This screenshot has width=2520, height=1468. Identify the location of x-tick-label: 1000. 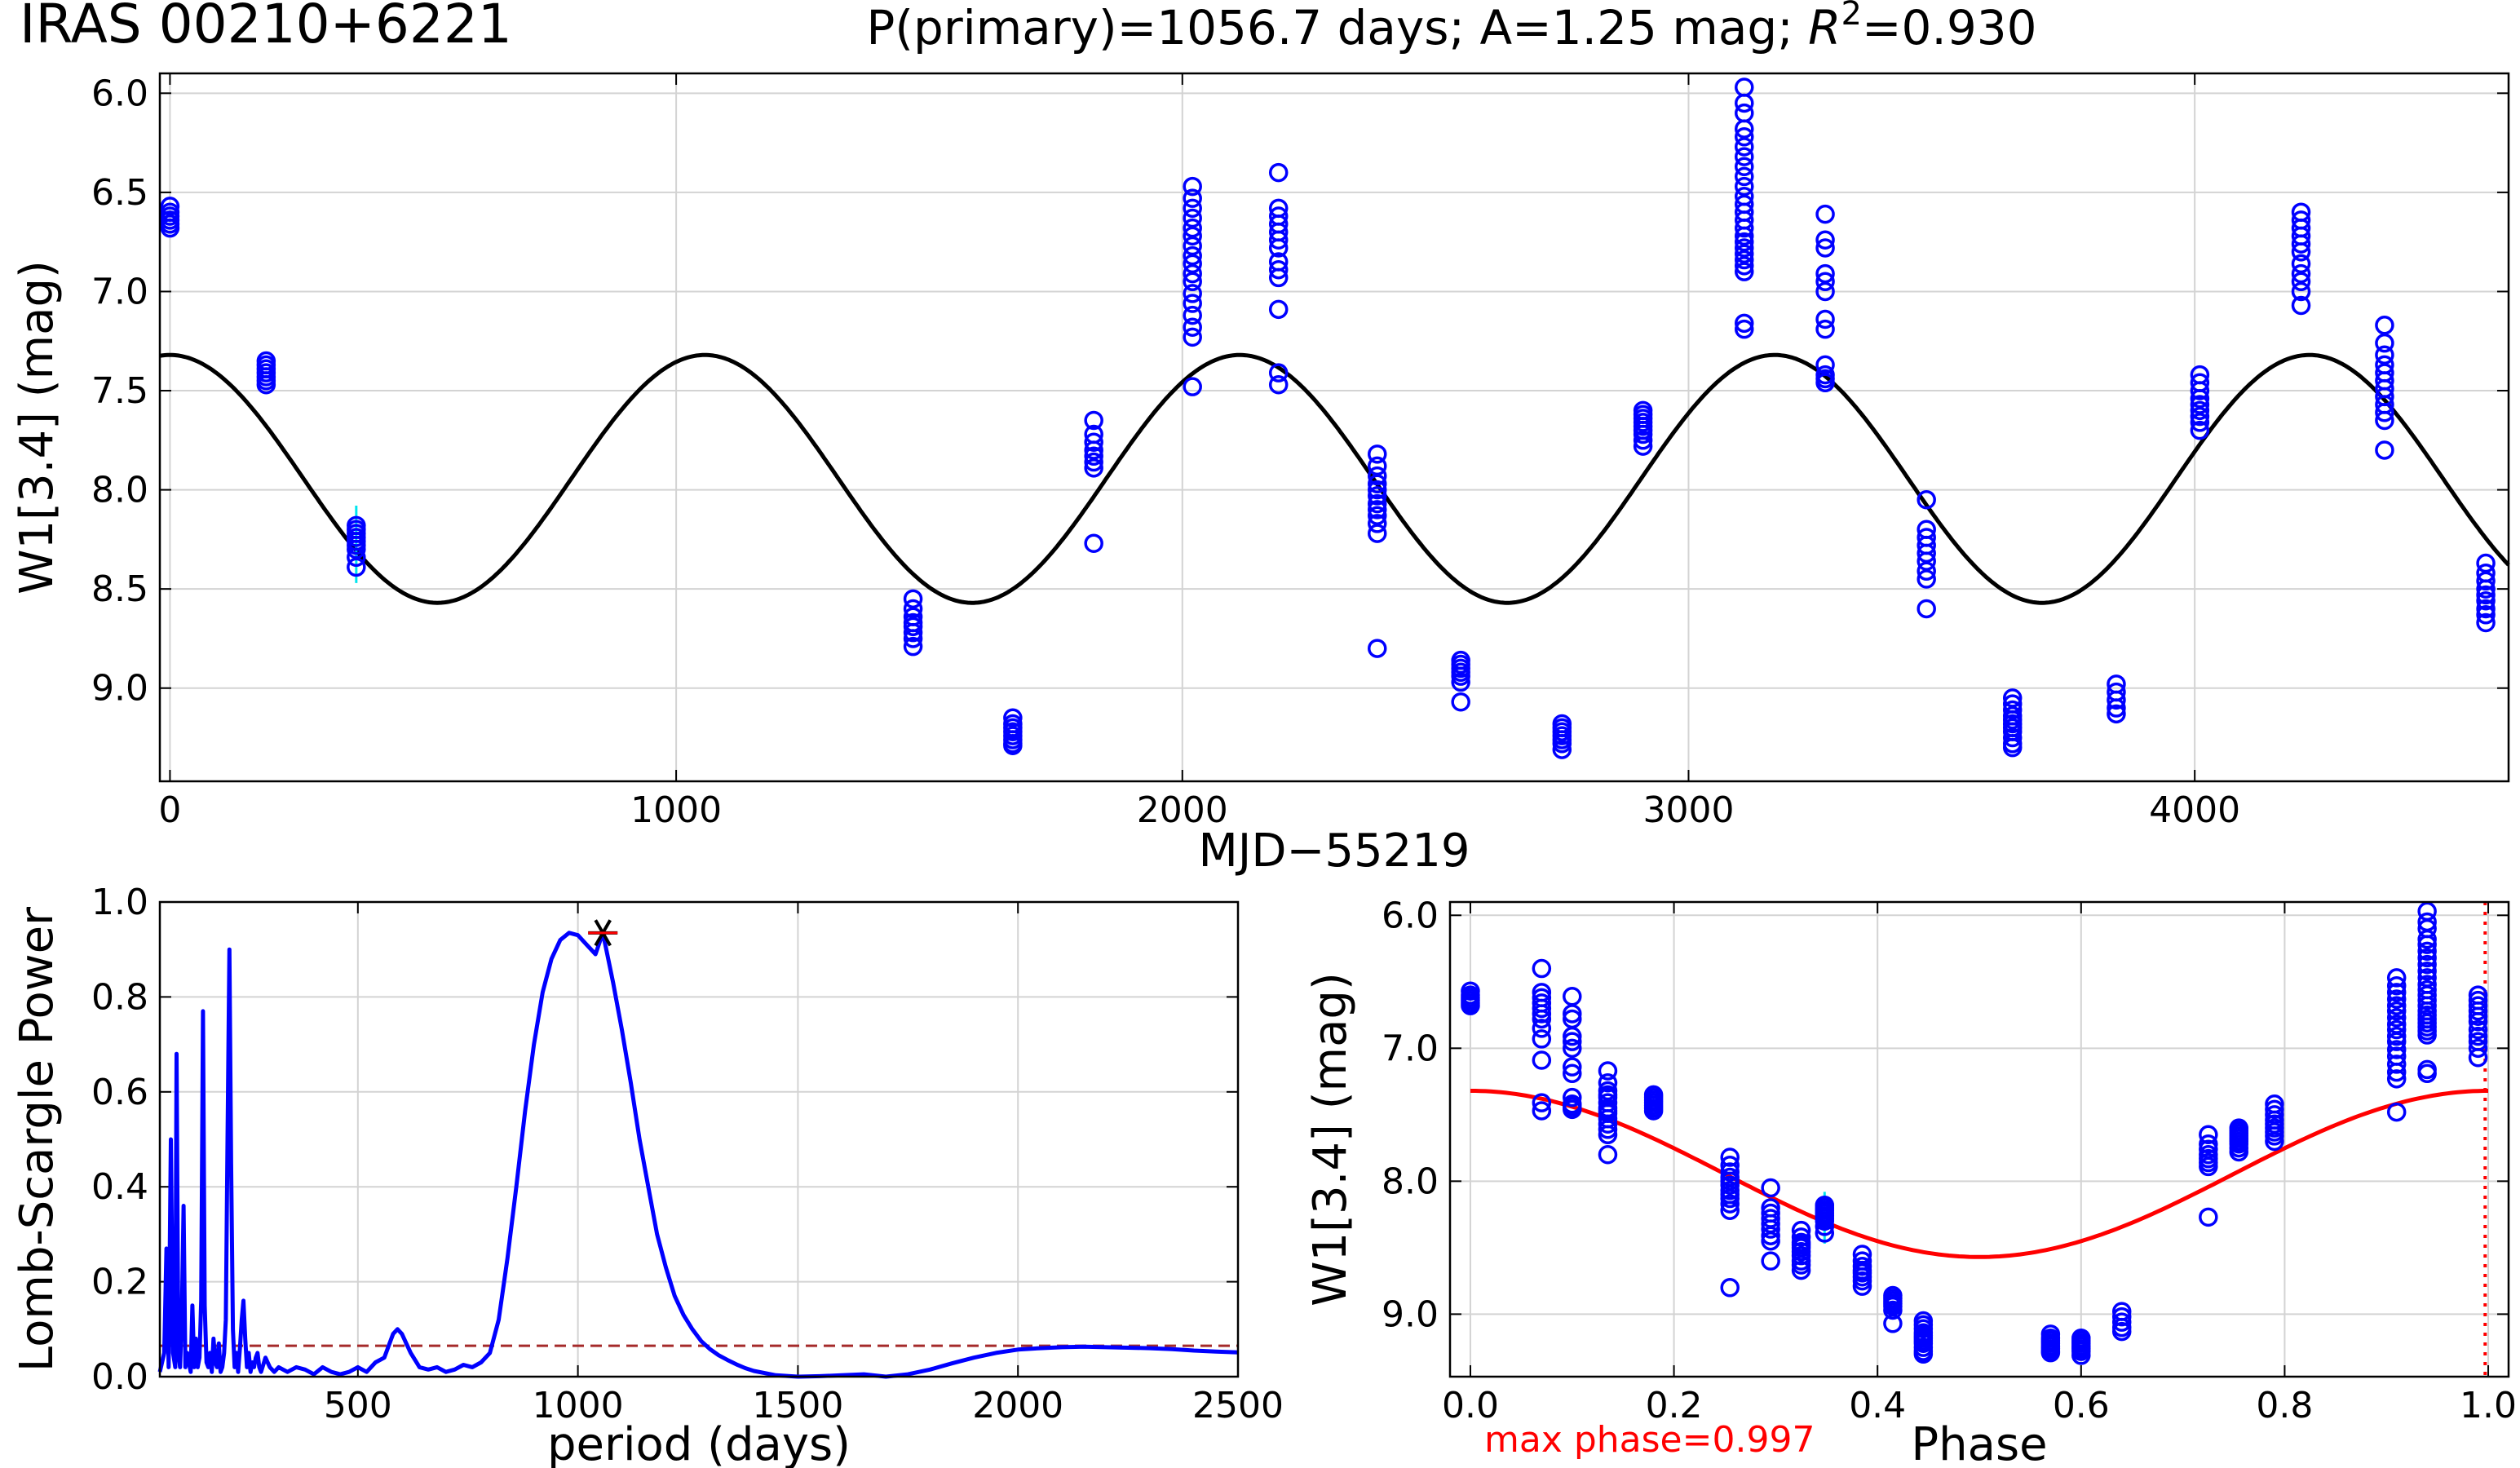
(578, 1405).